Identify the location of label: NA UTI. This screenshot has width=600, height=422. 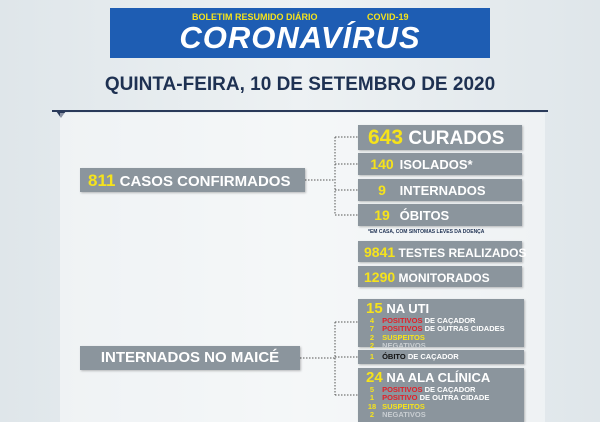
(408, 308).